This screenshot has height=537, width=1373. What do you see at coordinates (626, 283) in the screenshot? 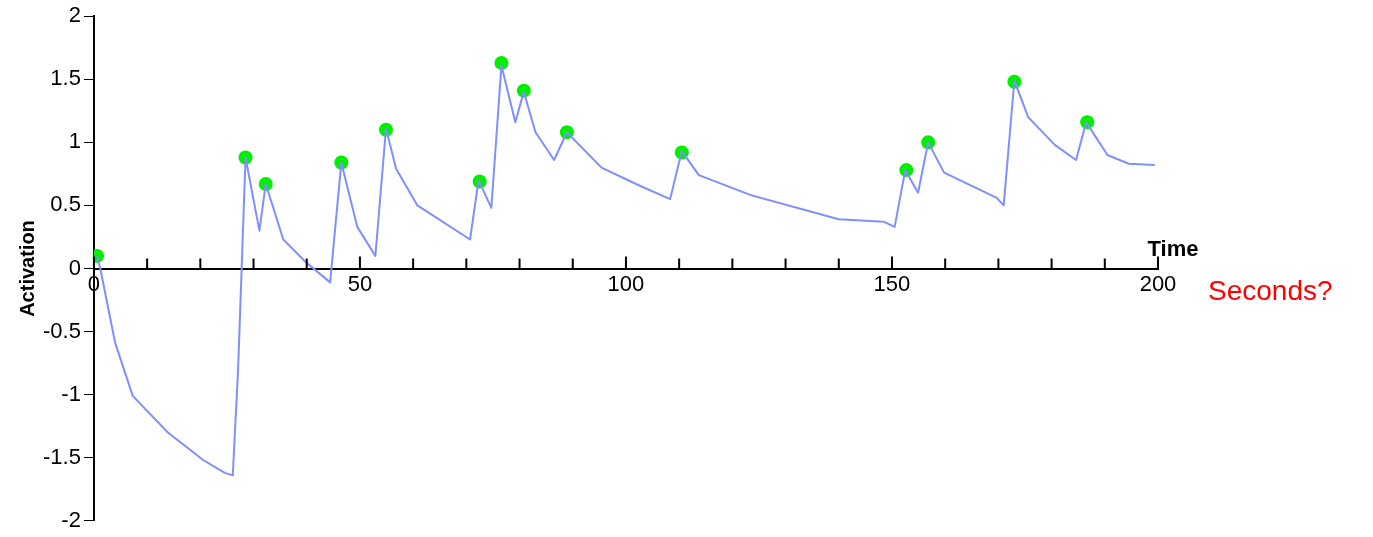
I see `x-tick-label: 100` at bounding box center [626, 283].